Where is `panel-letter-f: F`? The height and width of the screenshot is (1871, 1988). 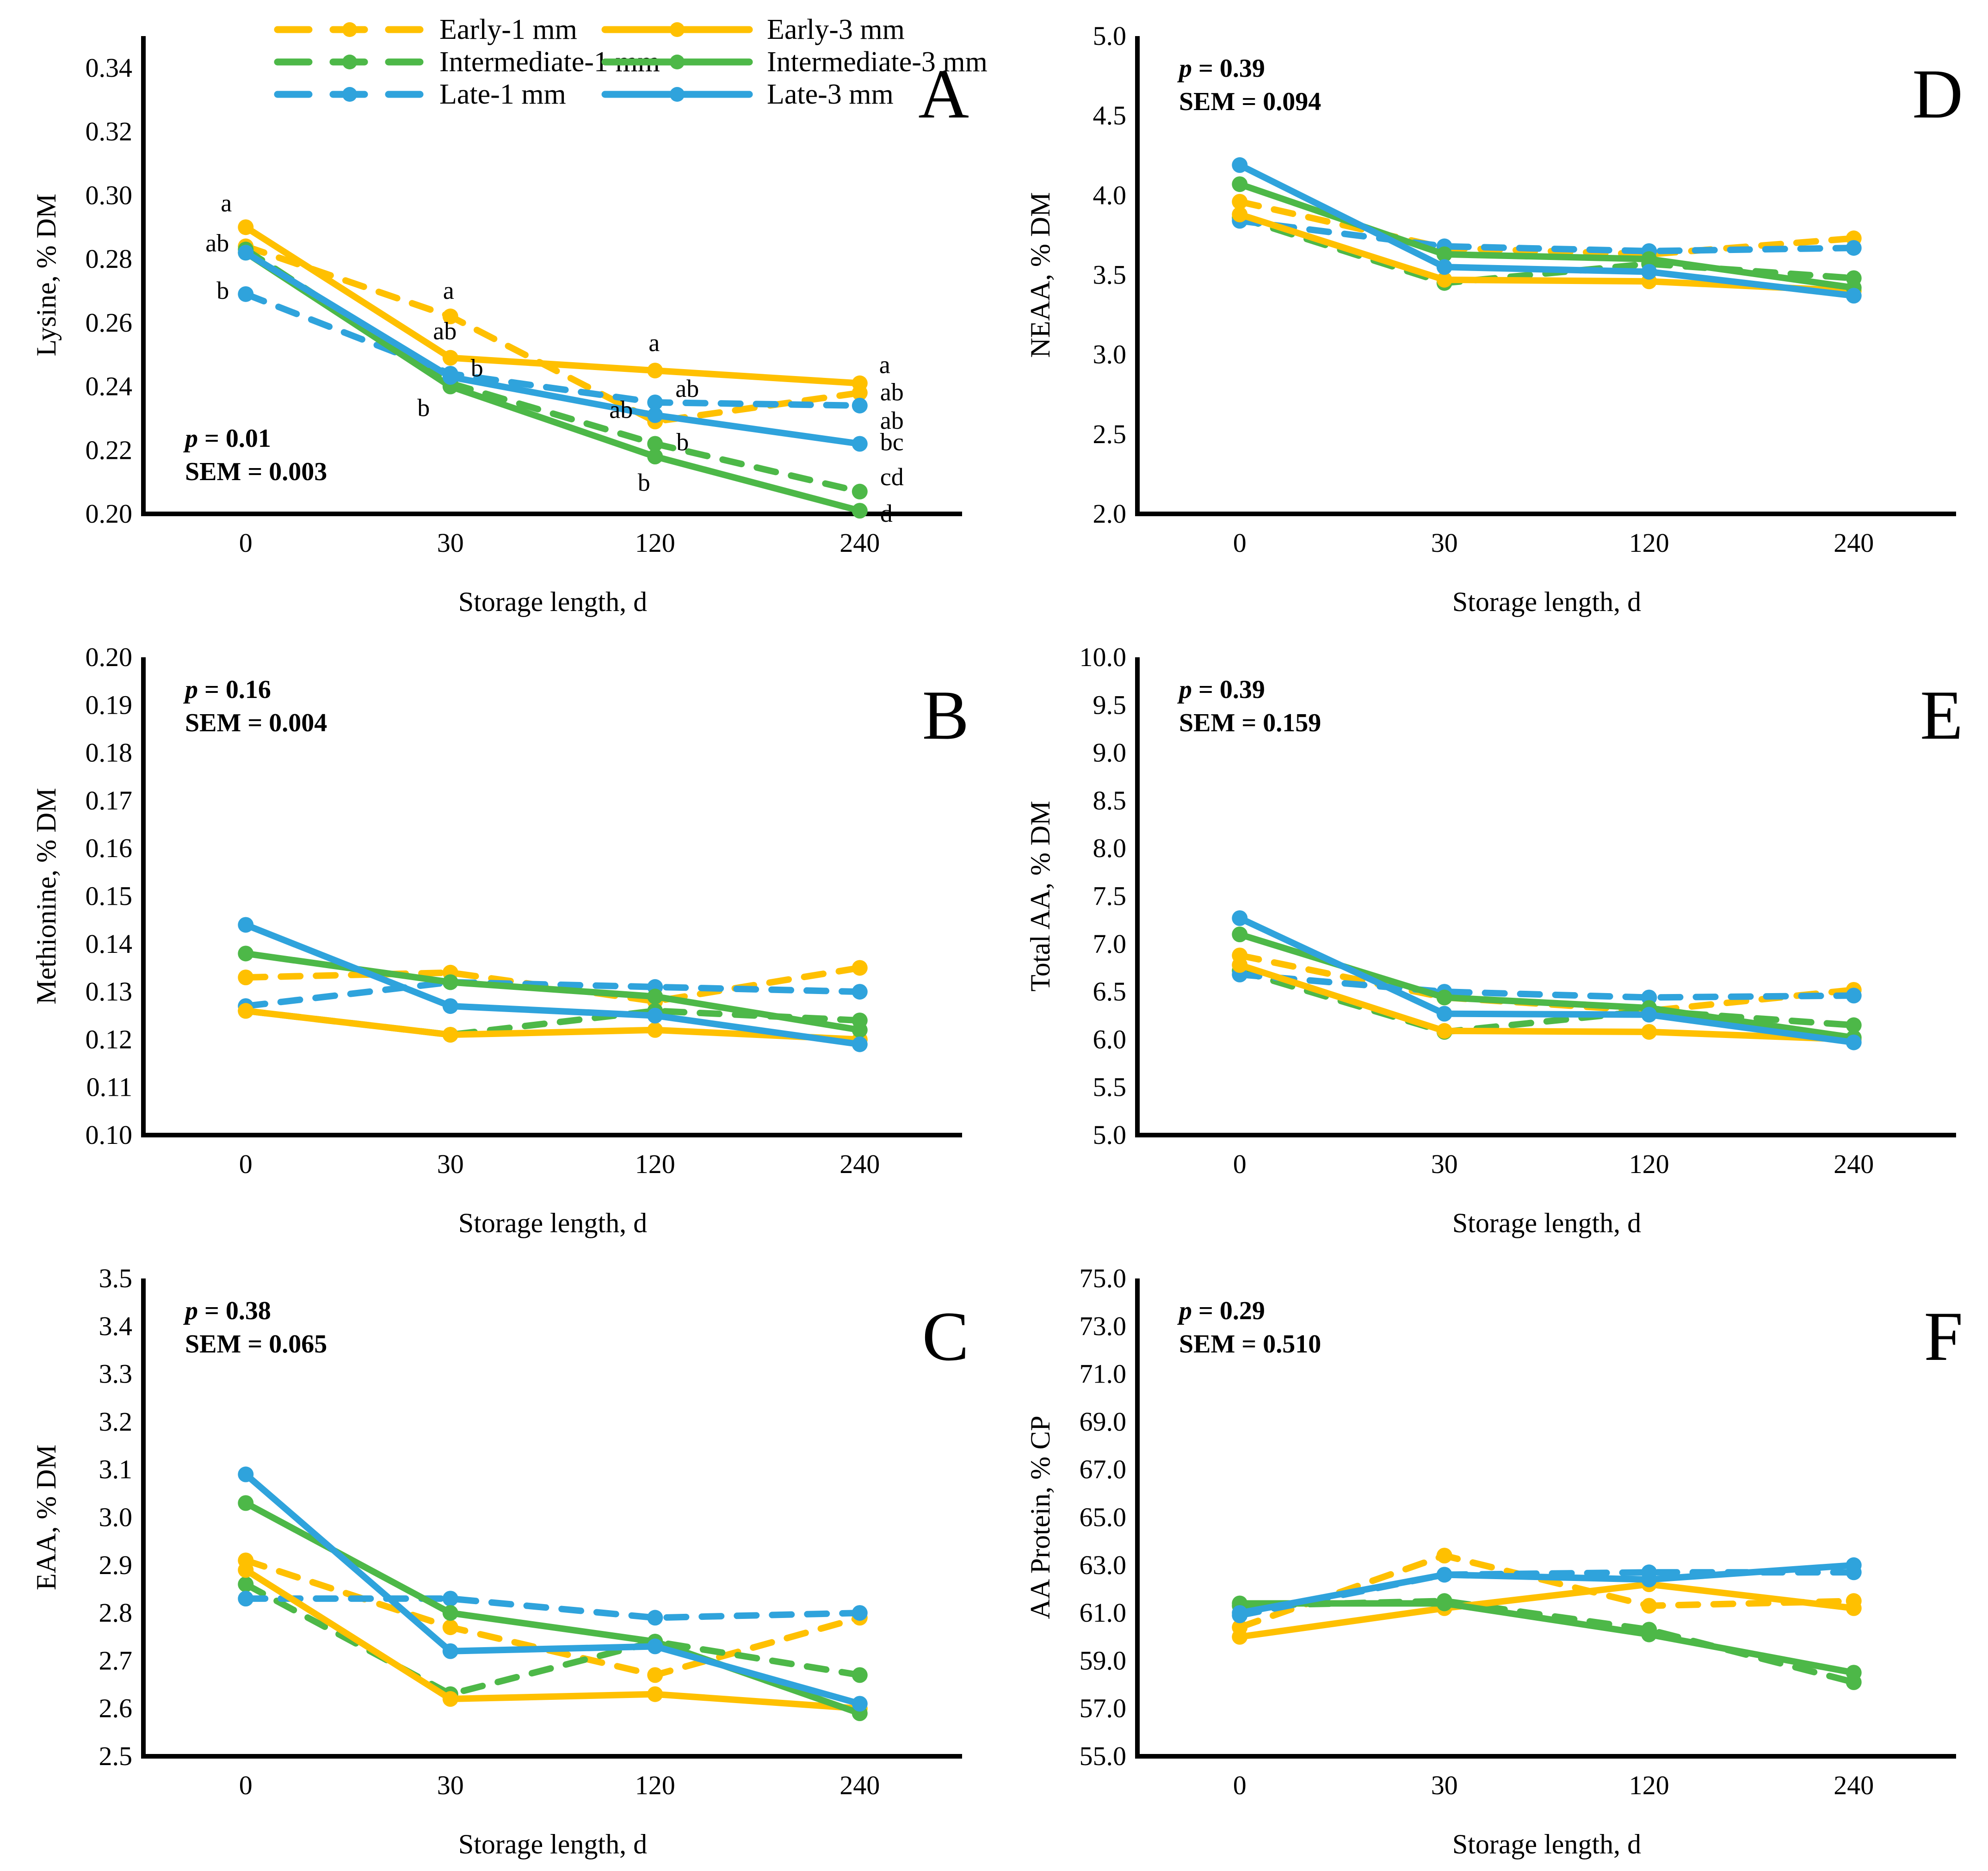
panel-letter-f: F is located at coordinates (1943, 1336).